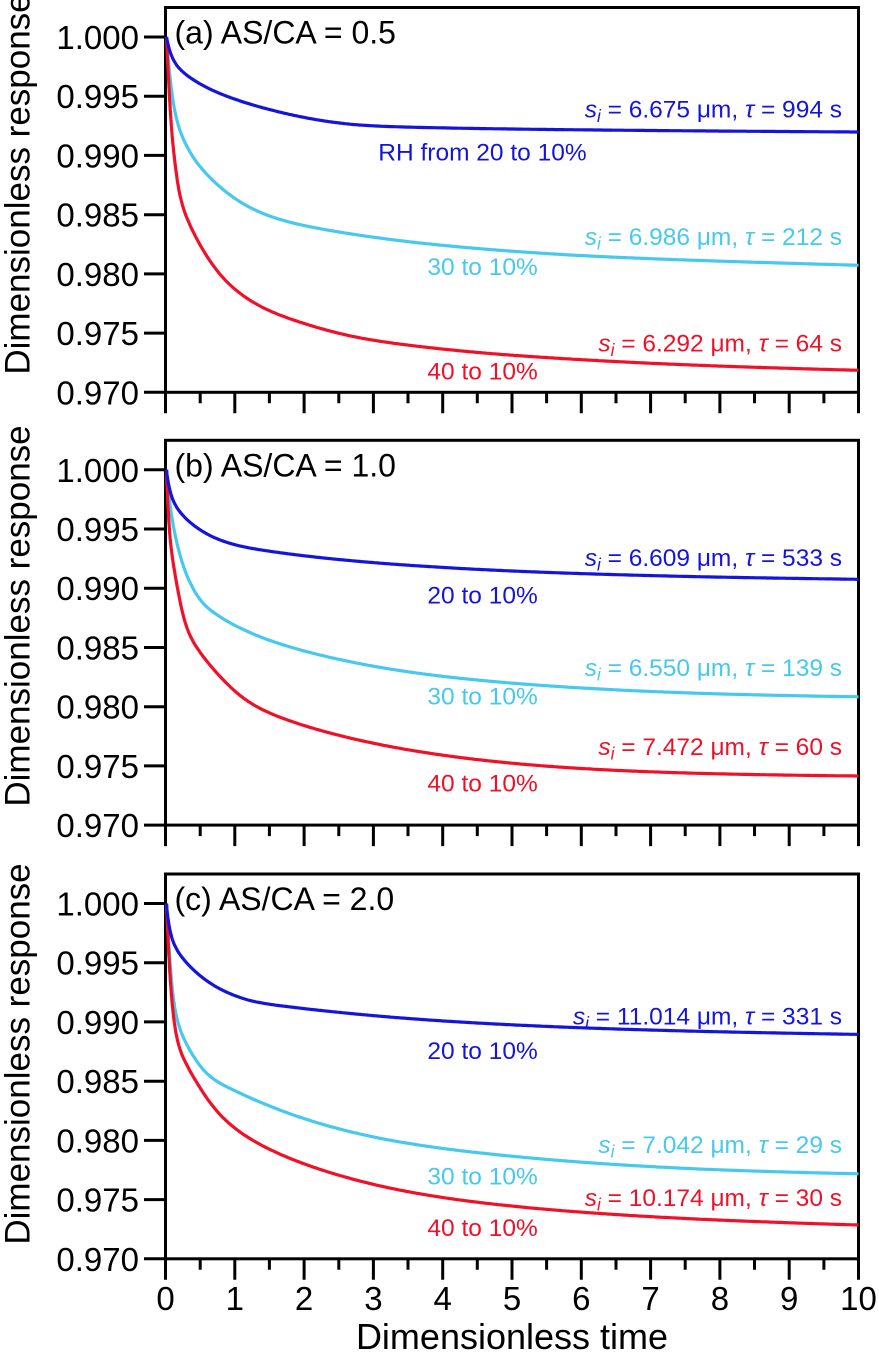  I want to click on svg-text: 4, so click(443, 1298).